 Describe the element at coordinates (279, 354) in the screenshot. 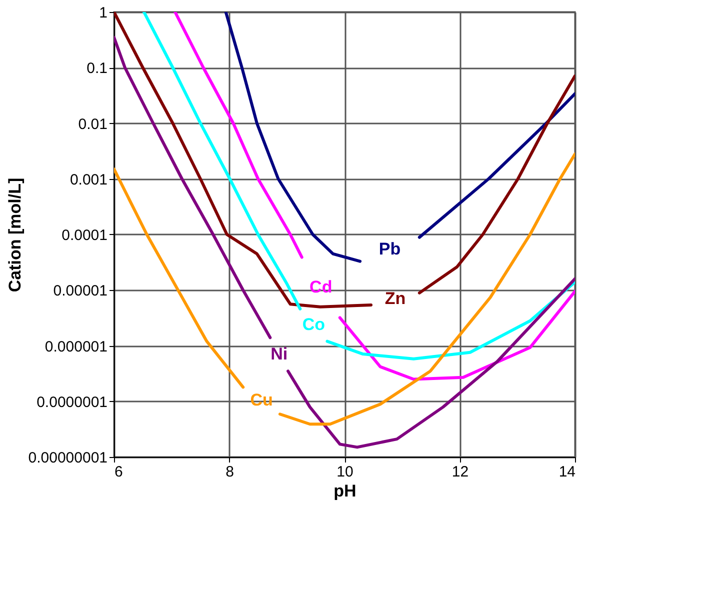

I see `series-label: Ni` at that location.